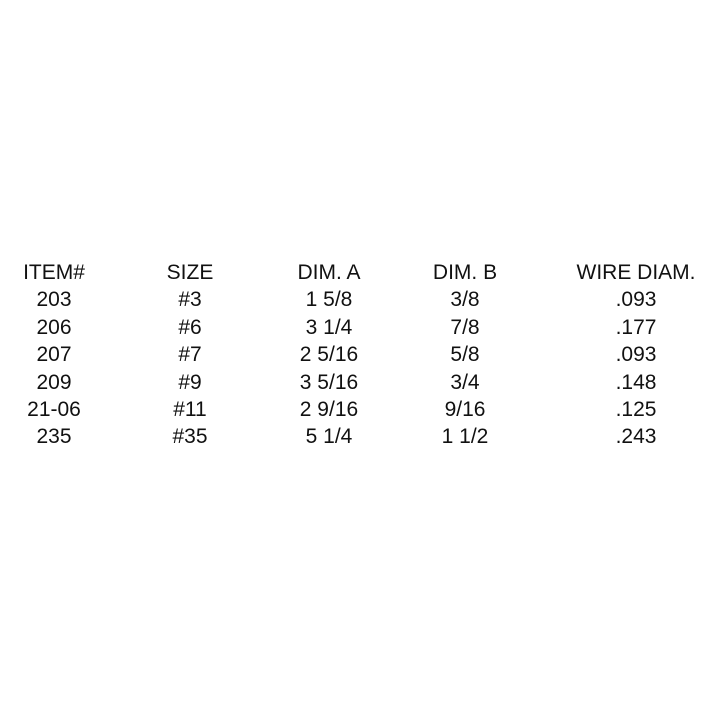 The height and width of the screenshot is (713, 713). I want to click on table-row: 206 #6 3 1/4 7/8 .177, so click(356, 327).